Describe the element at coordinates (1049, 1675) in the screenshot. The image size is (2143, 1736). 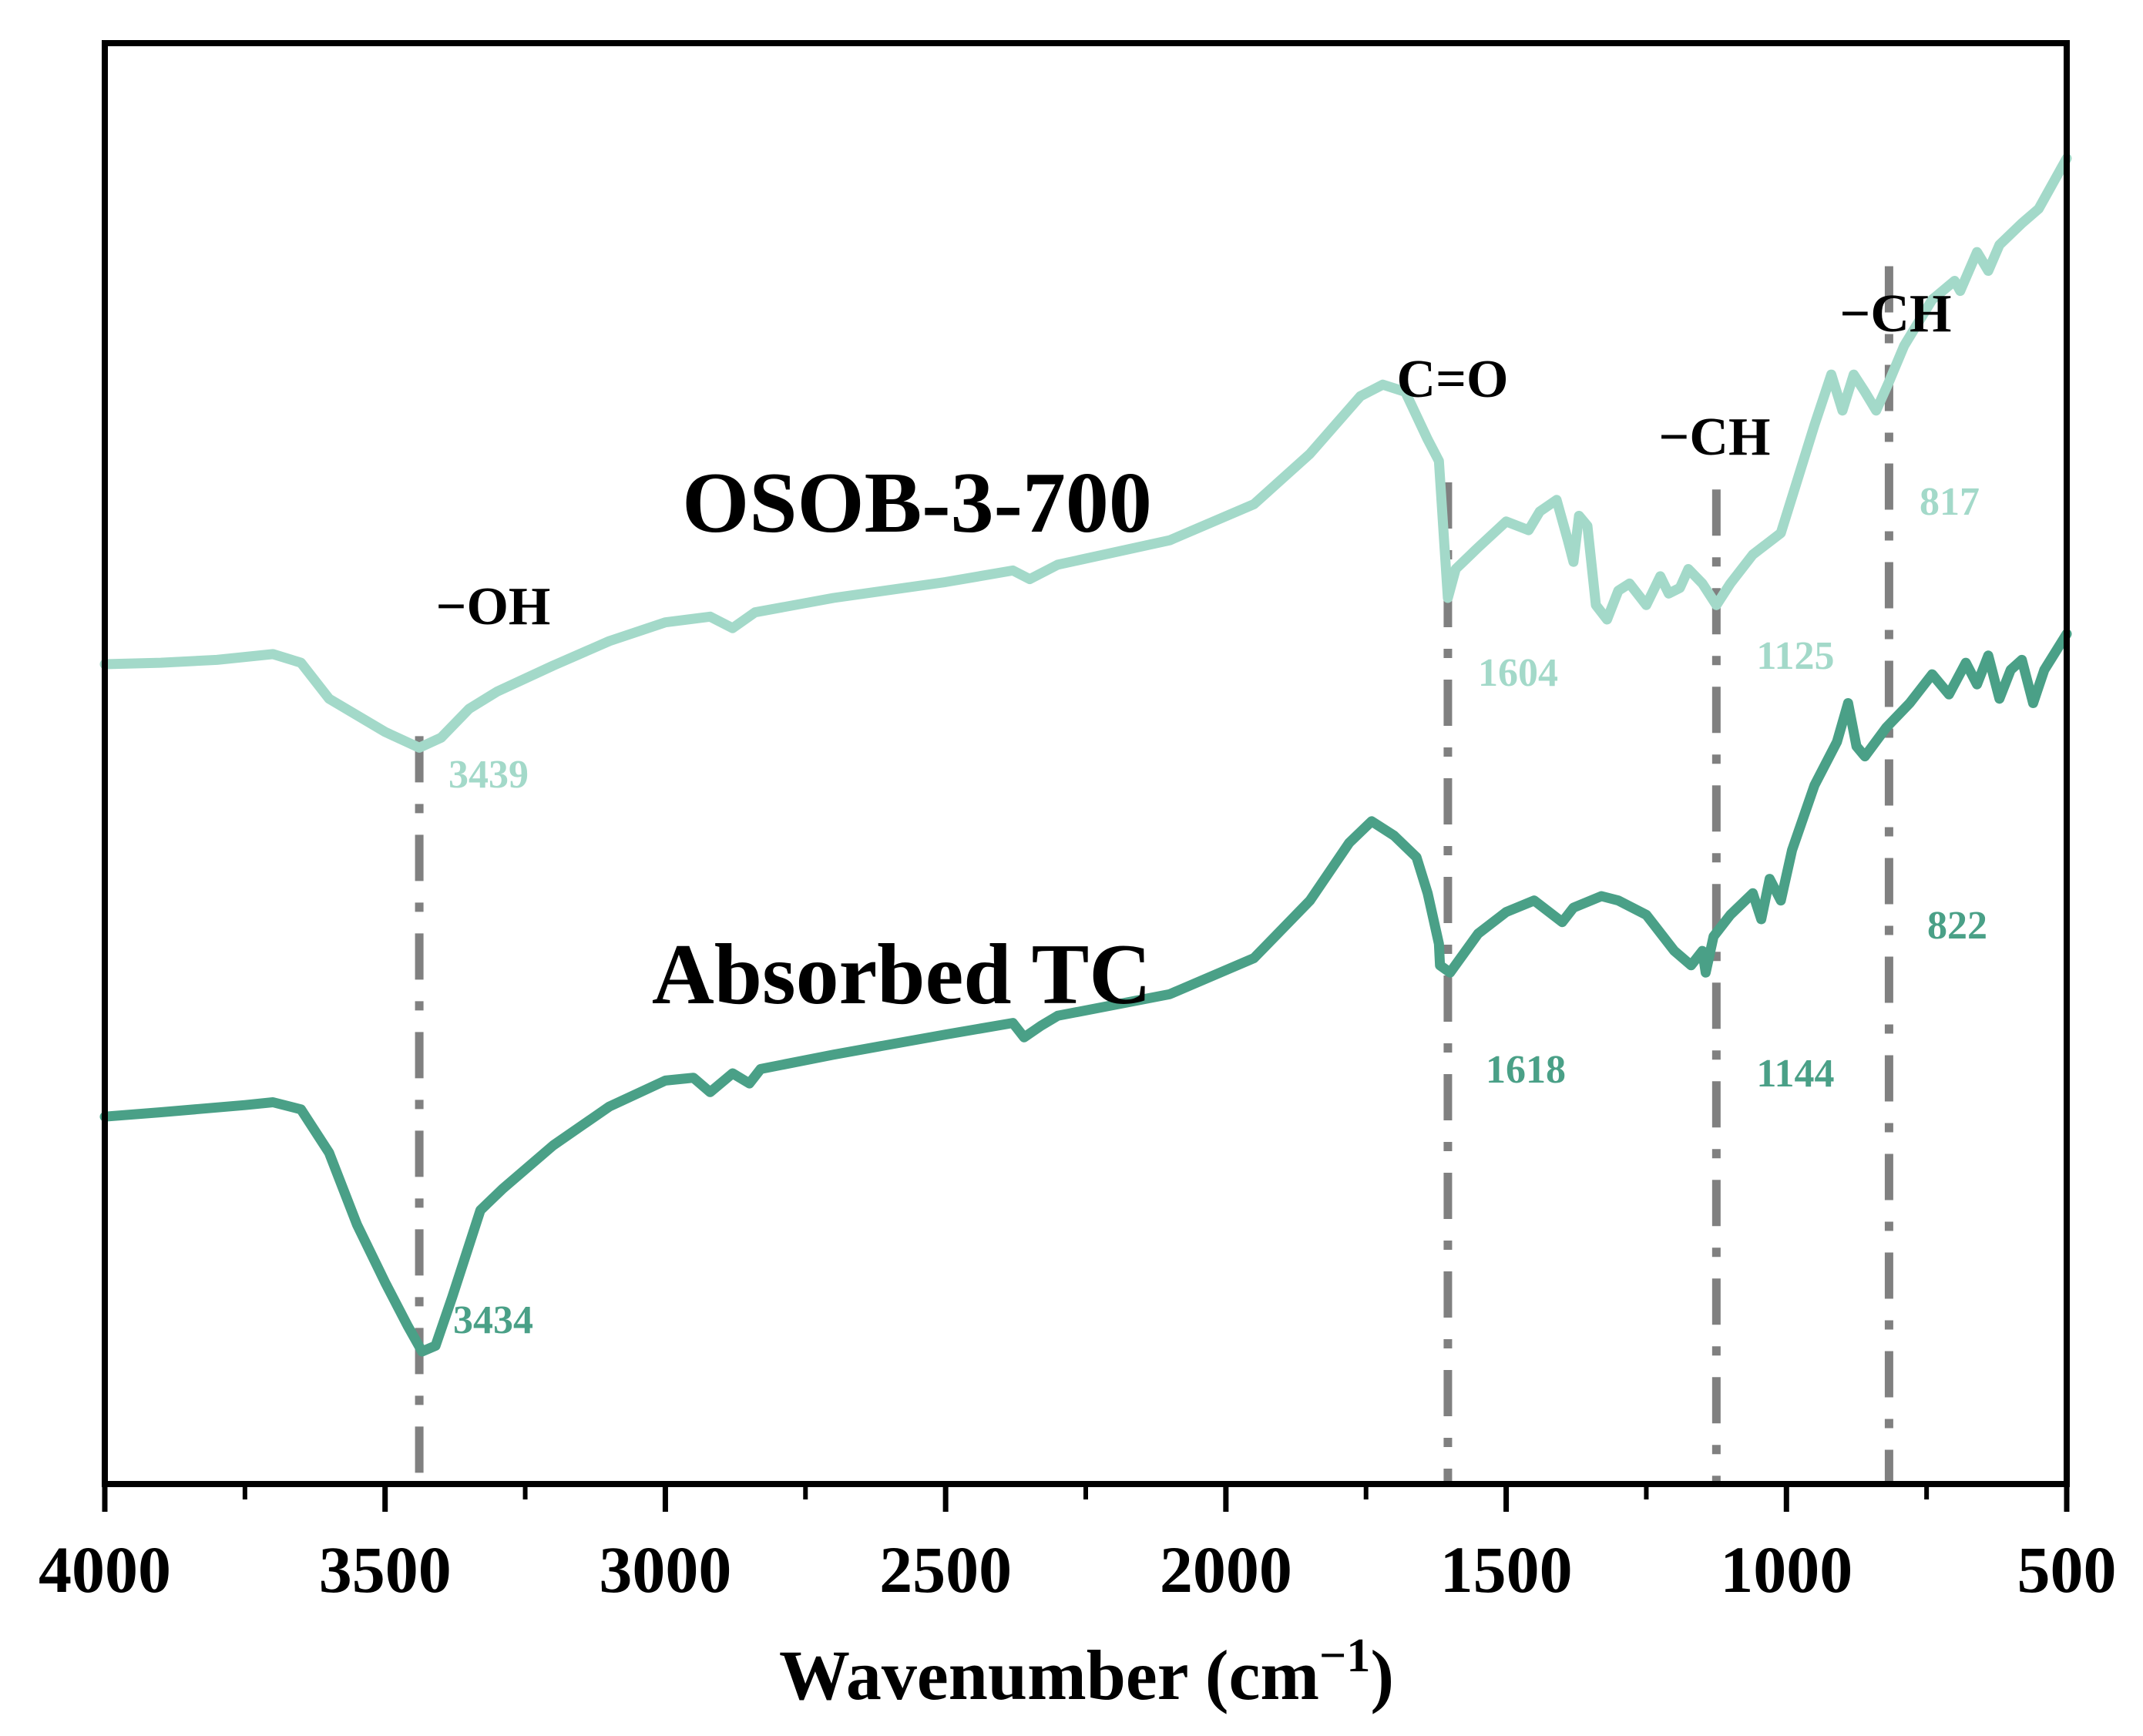
I see `x-axis-title-main: Wavenumber (cm` at that location.